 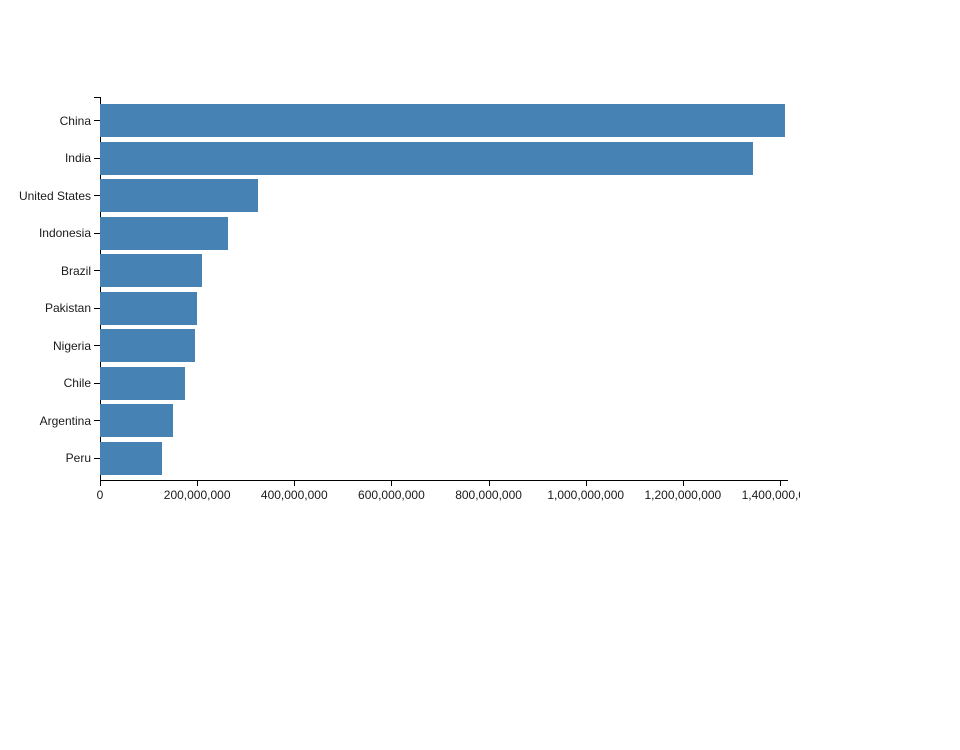 What do you see at coordinates (64, 233) in the screenshot?
I see `category-label: Indonesia` at bounding box center [64, 233].